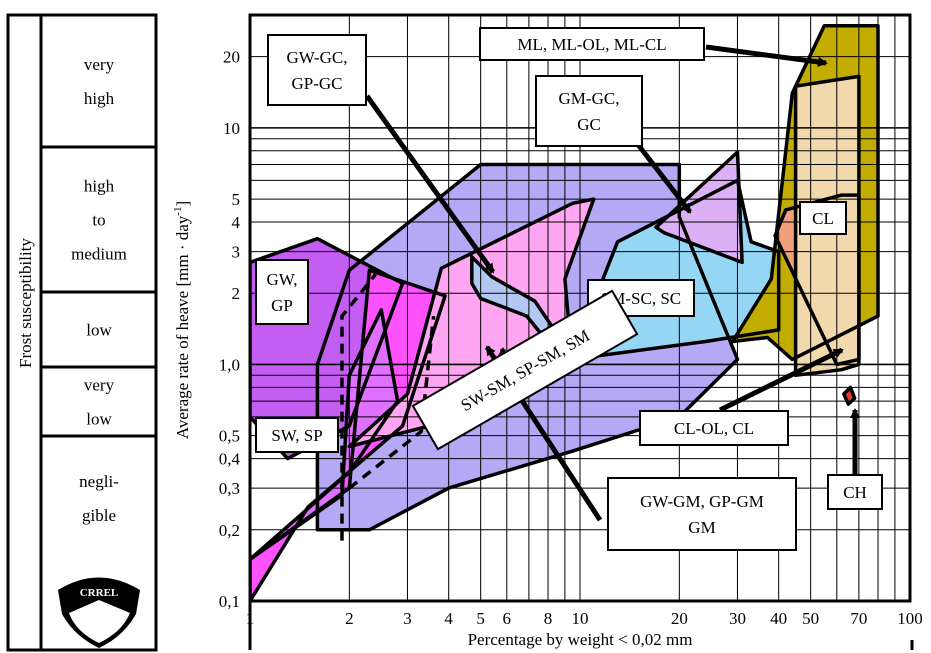  What do you see at coordinates (236, 293) in the screenshot?
I see `y-tick-label: 2` at bounding box center [236, 293].